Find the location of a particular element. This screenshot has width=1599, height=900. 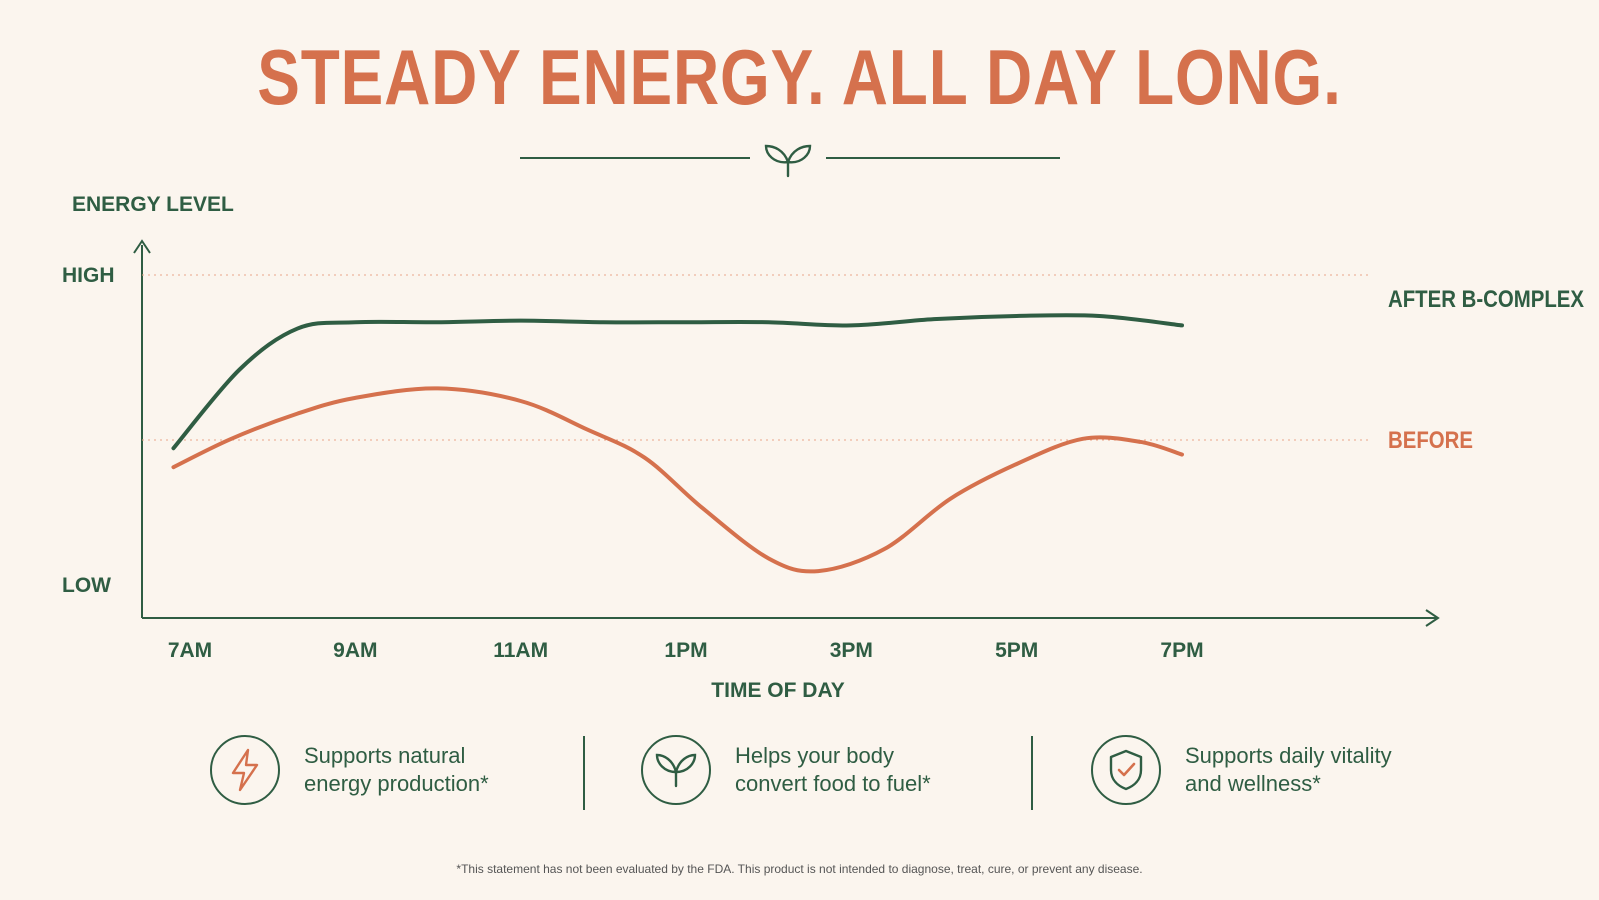

feature-vitality: Supports daily vitality and wellness* is located at coordinates (1241, 770).